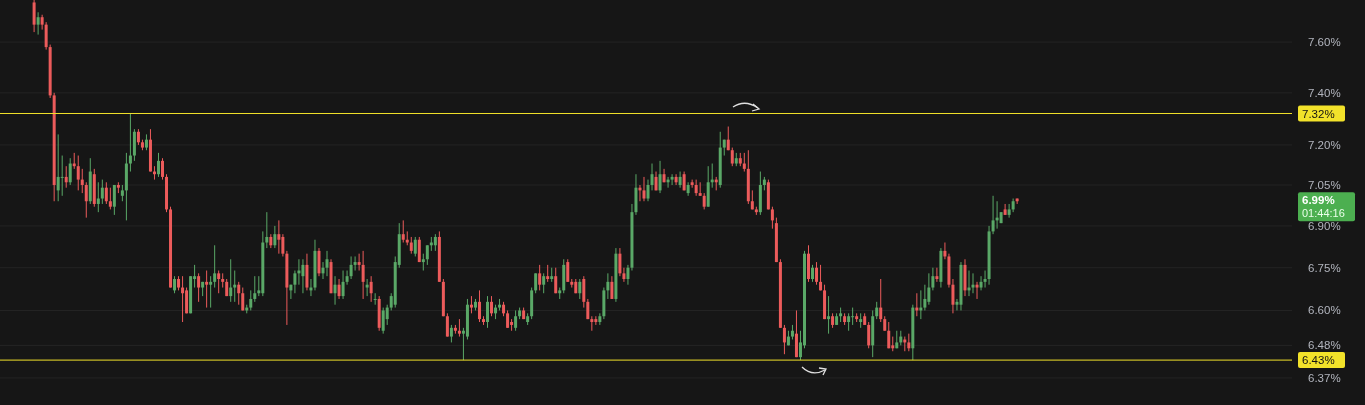 The image size is (1365, 405). Describe the element at coordinates (1323, 213) in the screenshot. I see `text: 01:44:16` at that location.